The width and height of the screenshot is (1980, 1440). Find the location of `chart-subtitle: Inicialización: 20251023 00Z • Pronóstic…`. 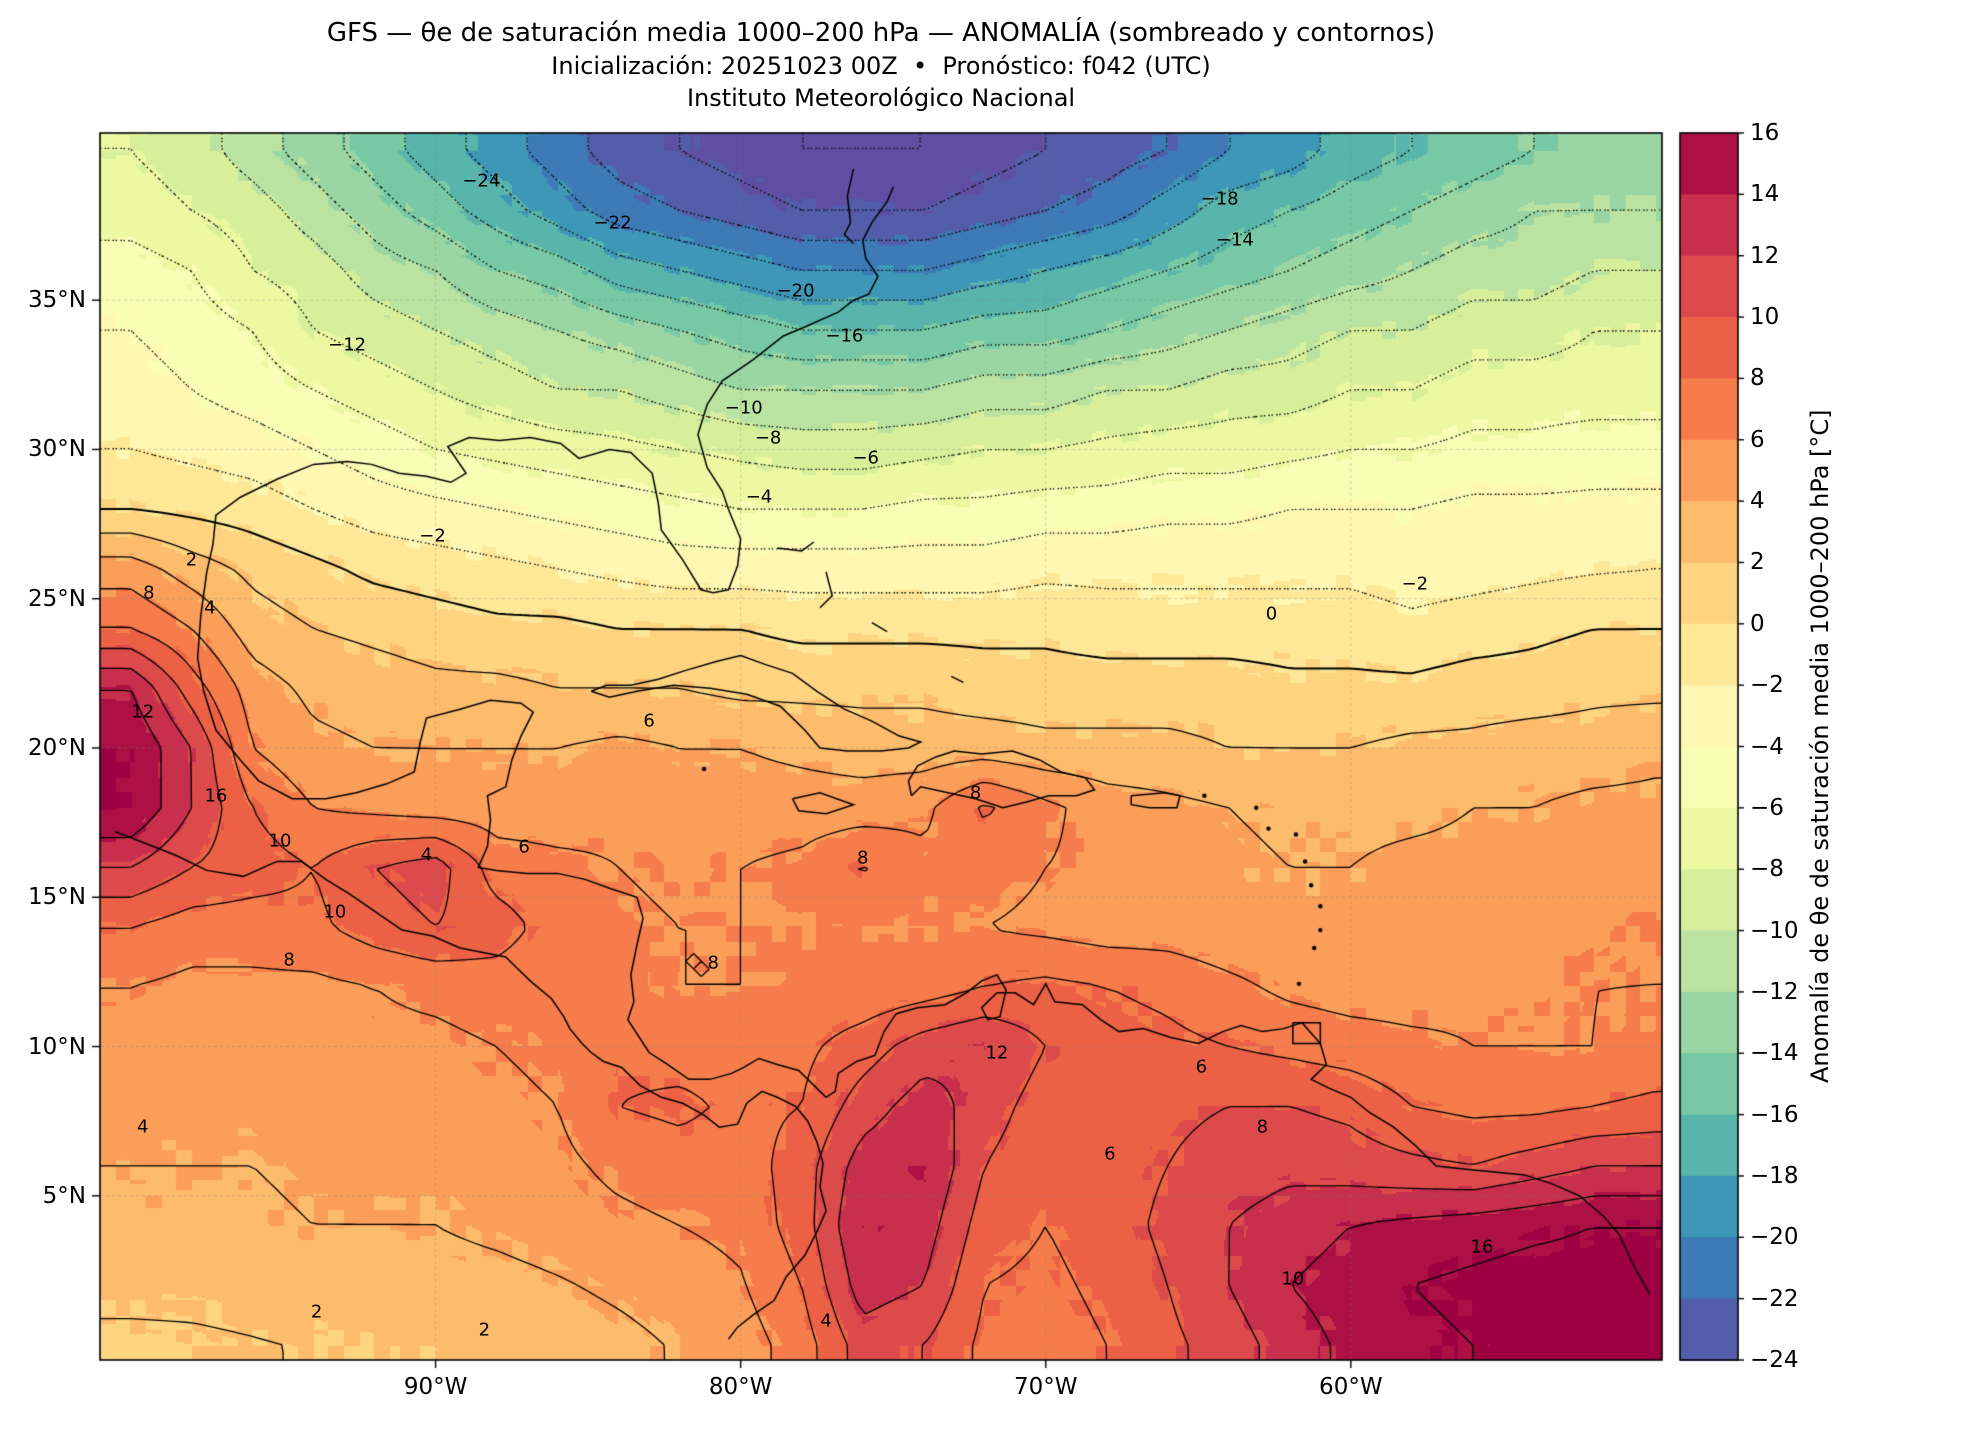

chart-subtitle: Inicialización: 20251023 00Z • Pronóstic… is located at coordinates (881, 66).